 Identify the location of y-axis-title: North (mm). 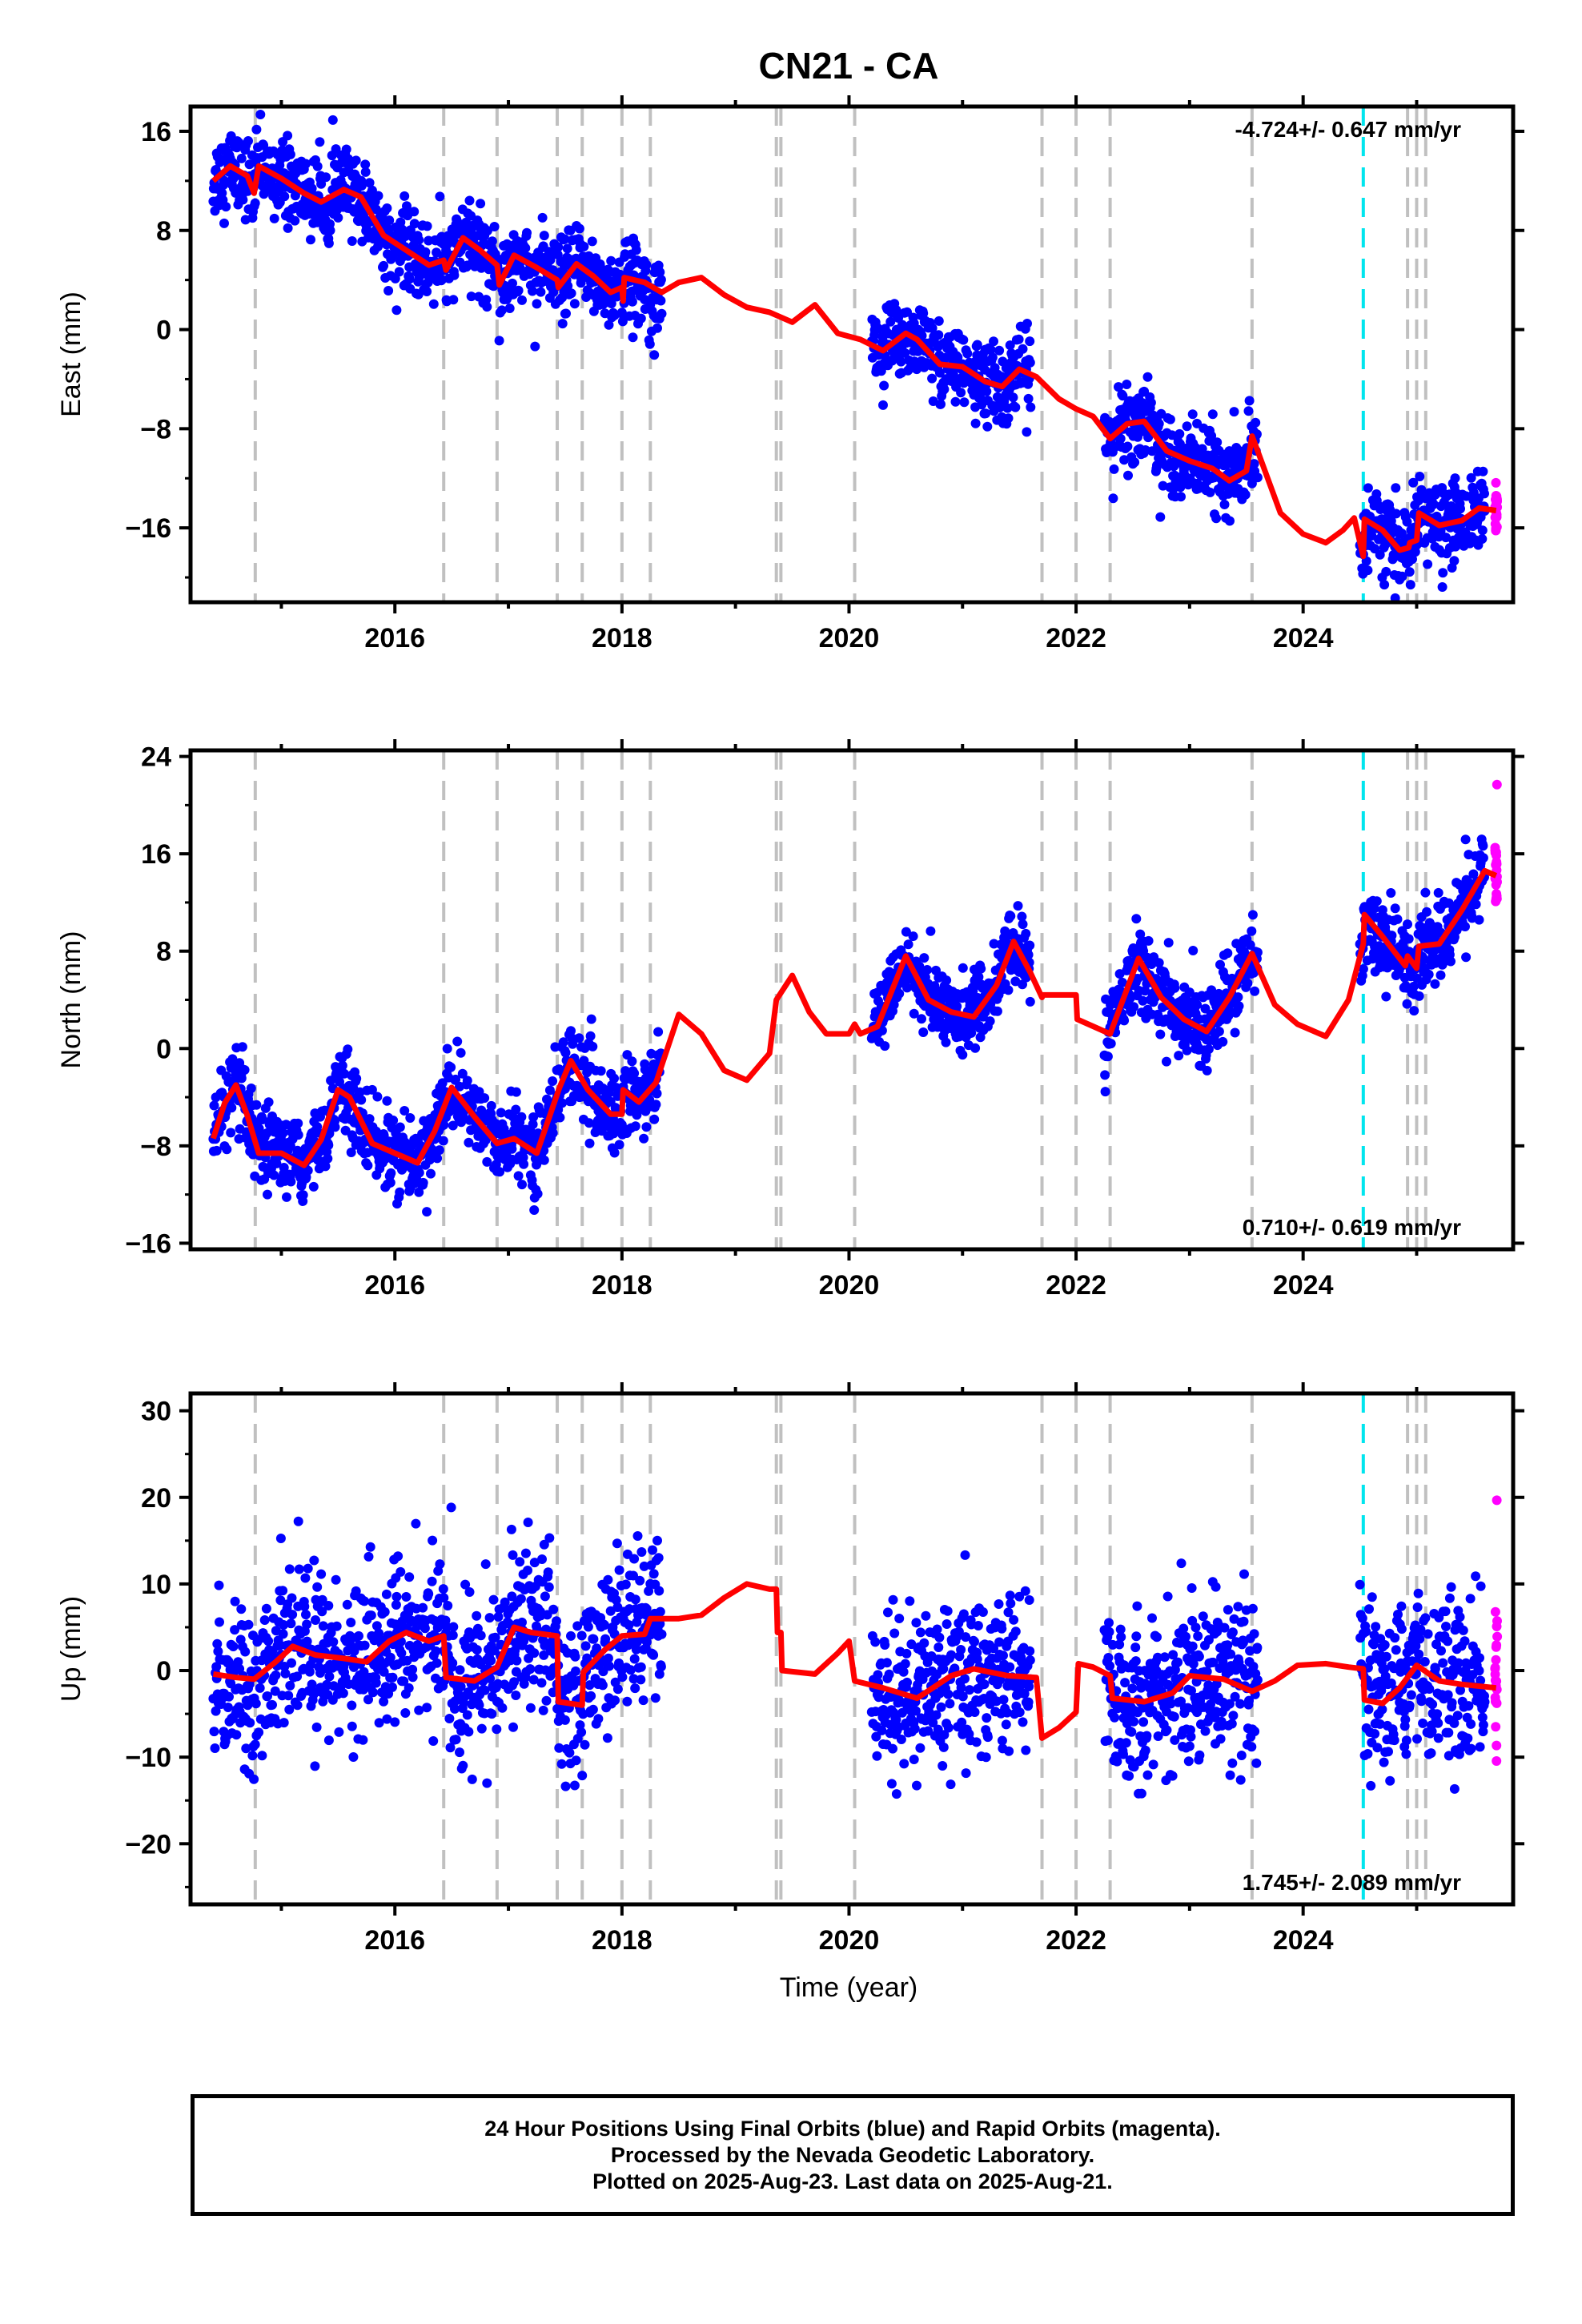
(71, 1000).